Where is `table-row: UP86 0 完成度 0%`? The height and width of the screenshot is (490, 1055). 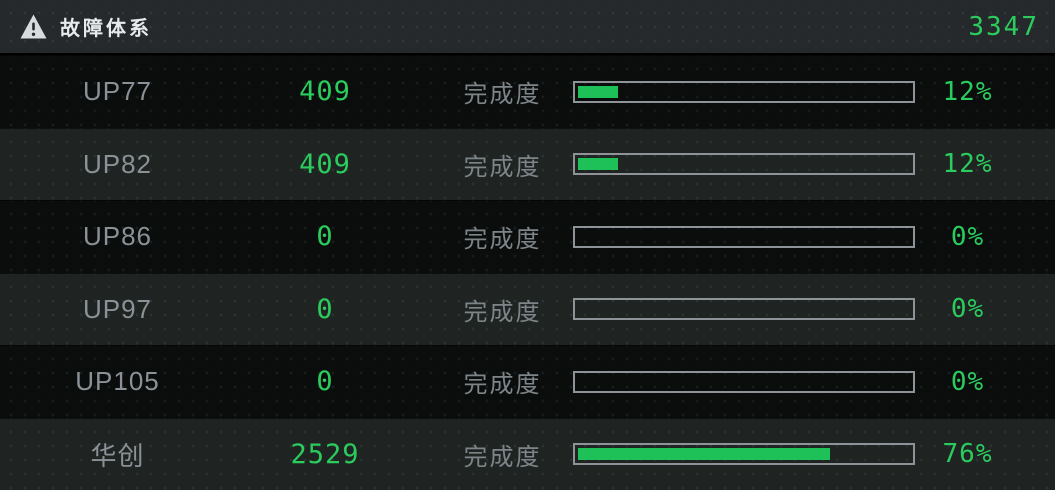 table-row: UP86 0 完成度 0% is located at coordinates (527, 236).